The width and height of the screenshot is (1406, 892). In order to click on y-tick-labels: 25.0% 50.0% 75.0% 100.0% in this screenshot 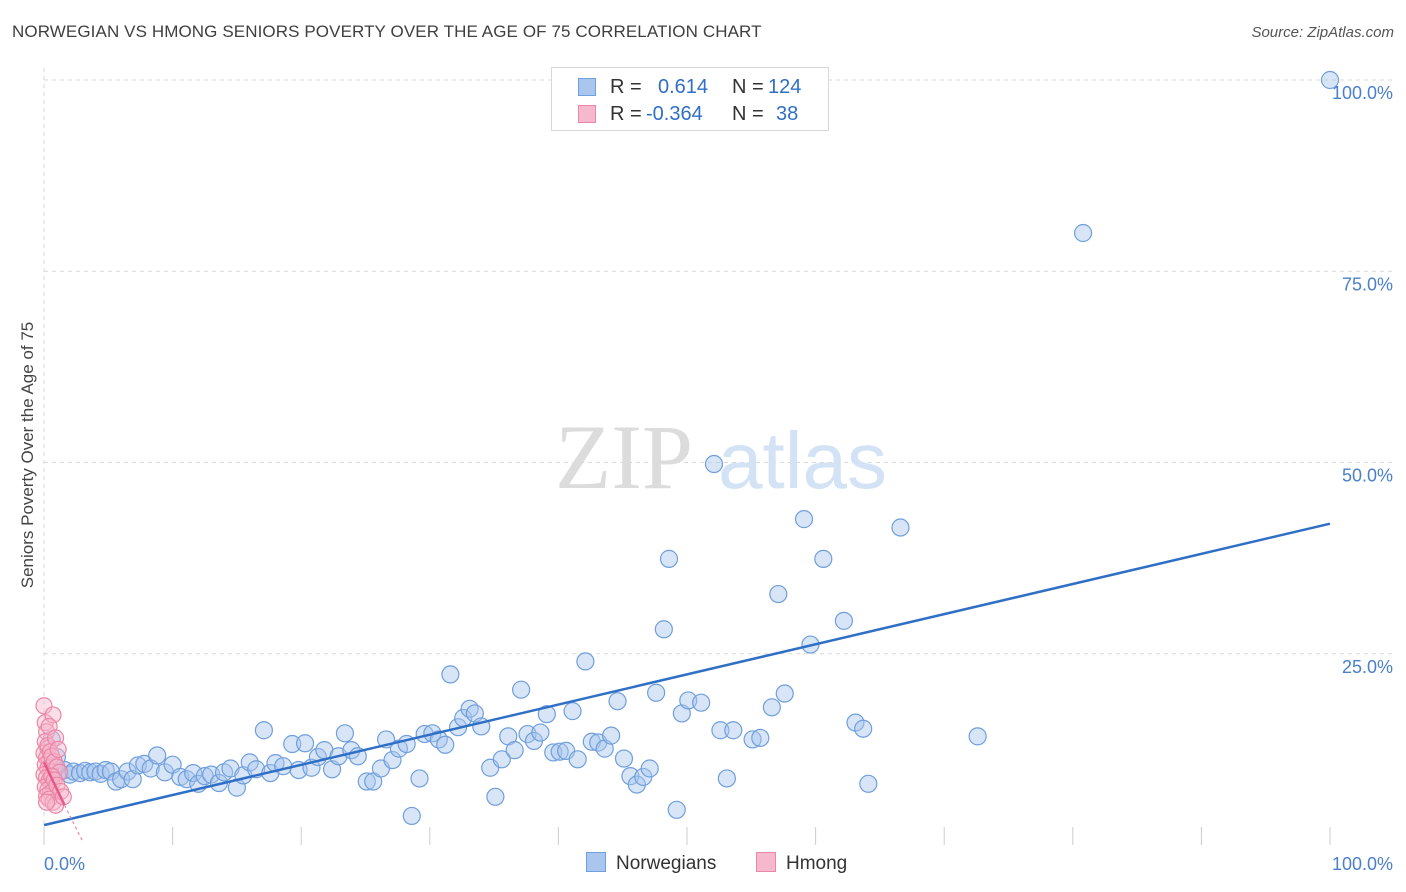, I will do `click(1362, 380)`.